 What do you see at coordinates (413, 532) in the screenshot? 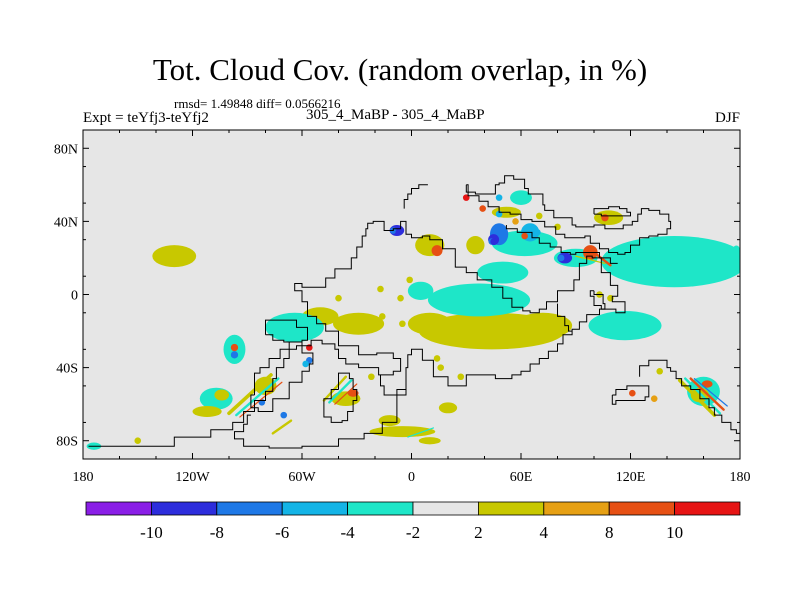
I see `colorbar-label: -2` at bounding box center [413, 532].